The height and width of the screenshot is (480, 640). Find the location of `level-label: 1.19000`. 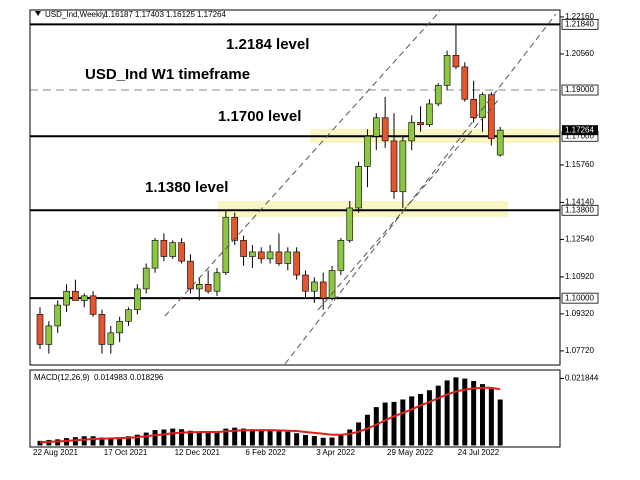

level-label: 1.19000 is located at coordinates (579, 89).